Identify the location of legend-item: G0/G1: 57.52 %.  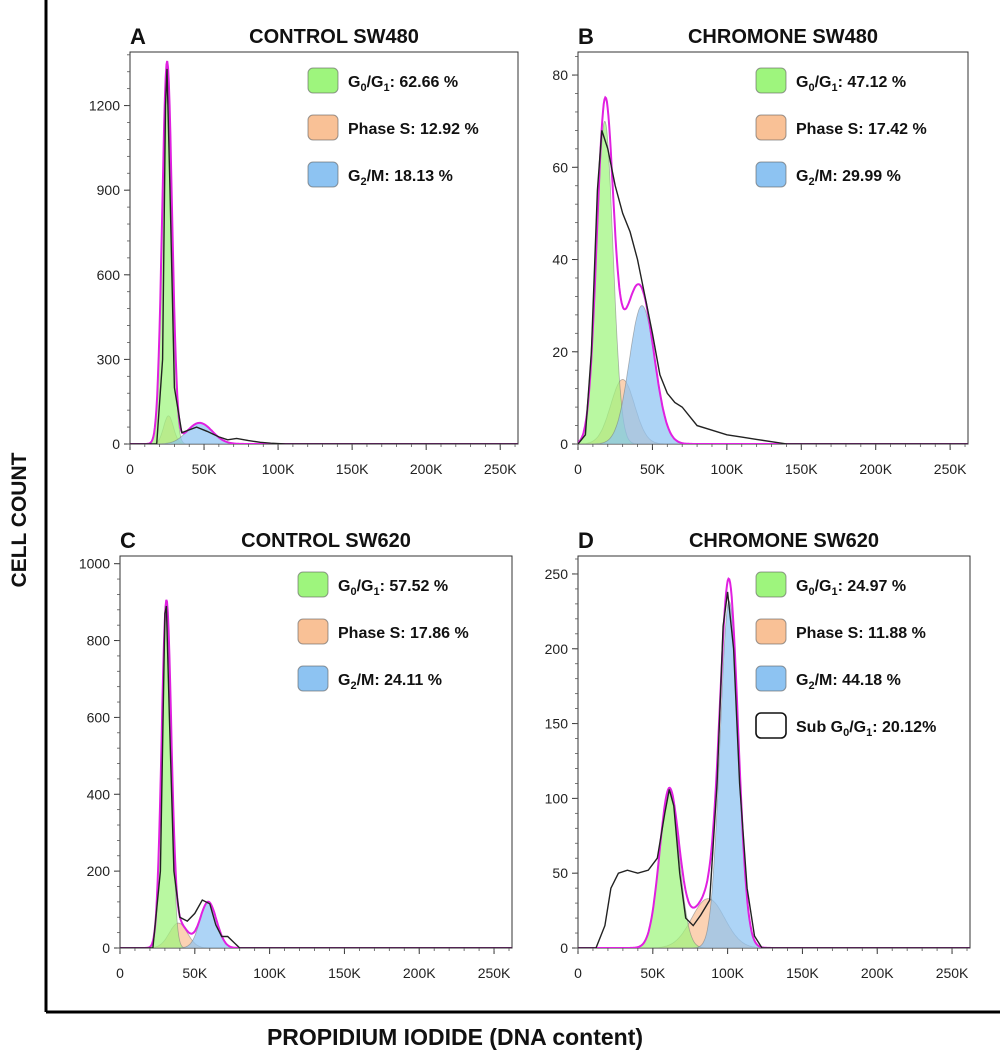
(372, 584).